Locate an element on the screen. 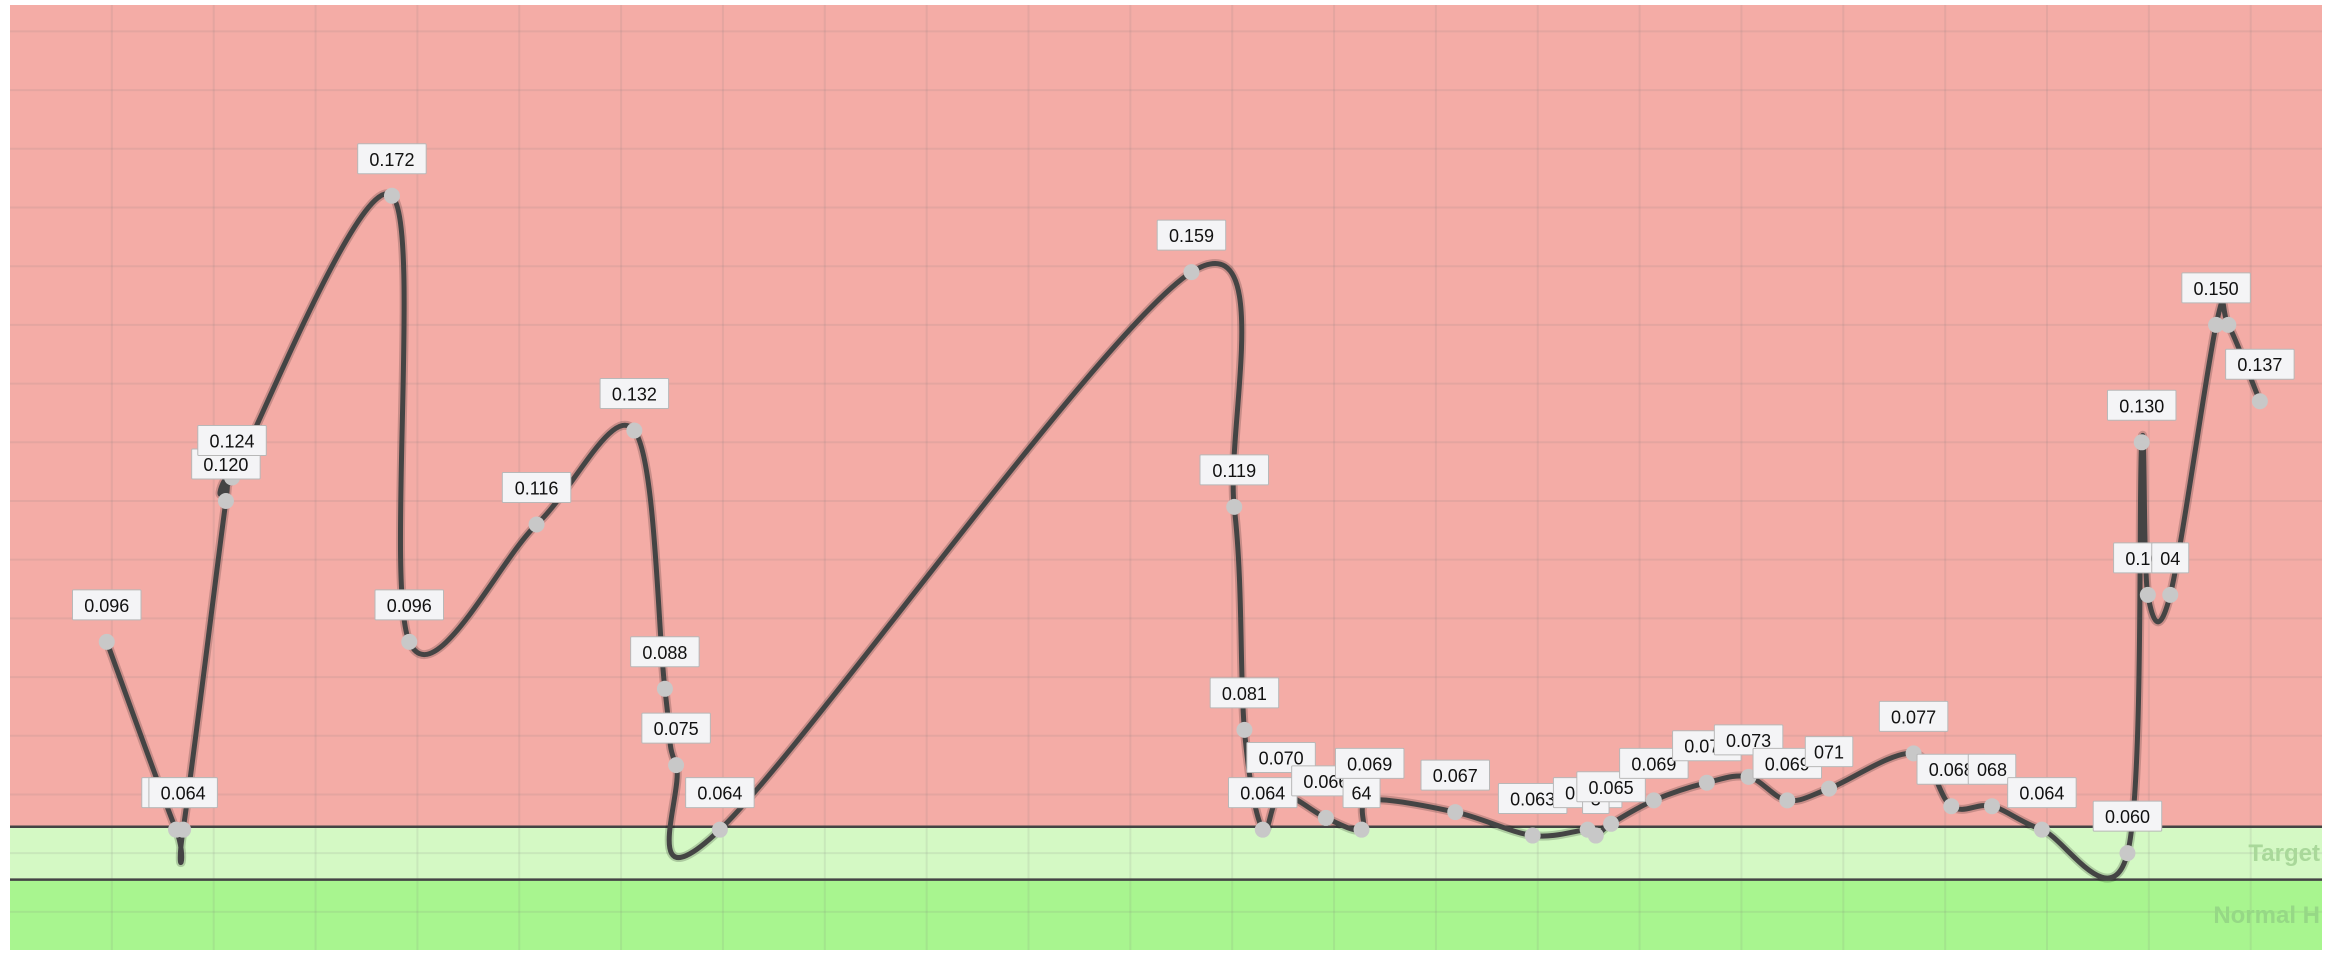 The width and height of the screenshot is (2334, 956). data-label: 0.132 is located at coordinates (634, 395).